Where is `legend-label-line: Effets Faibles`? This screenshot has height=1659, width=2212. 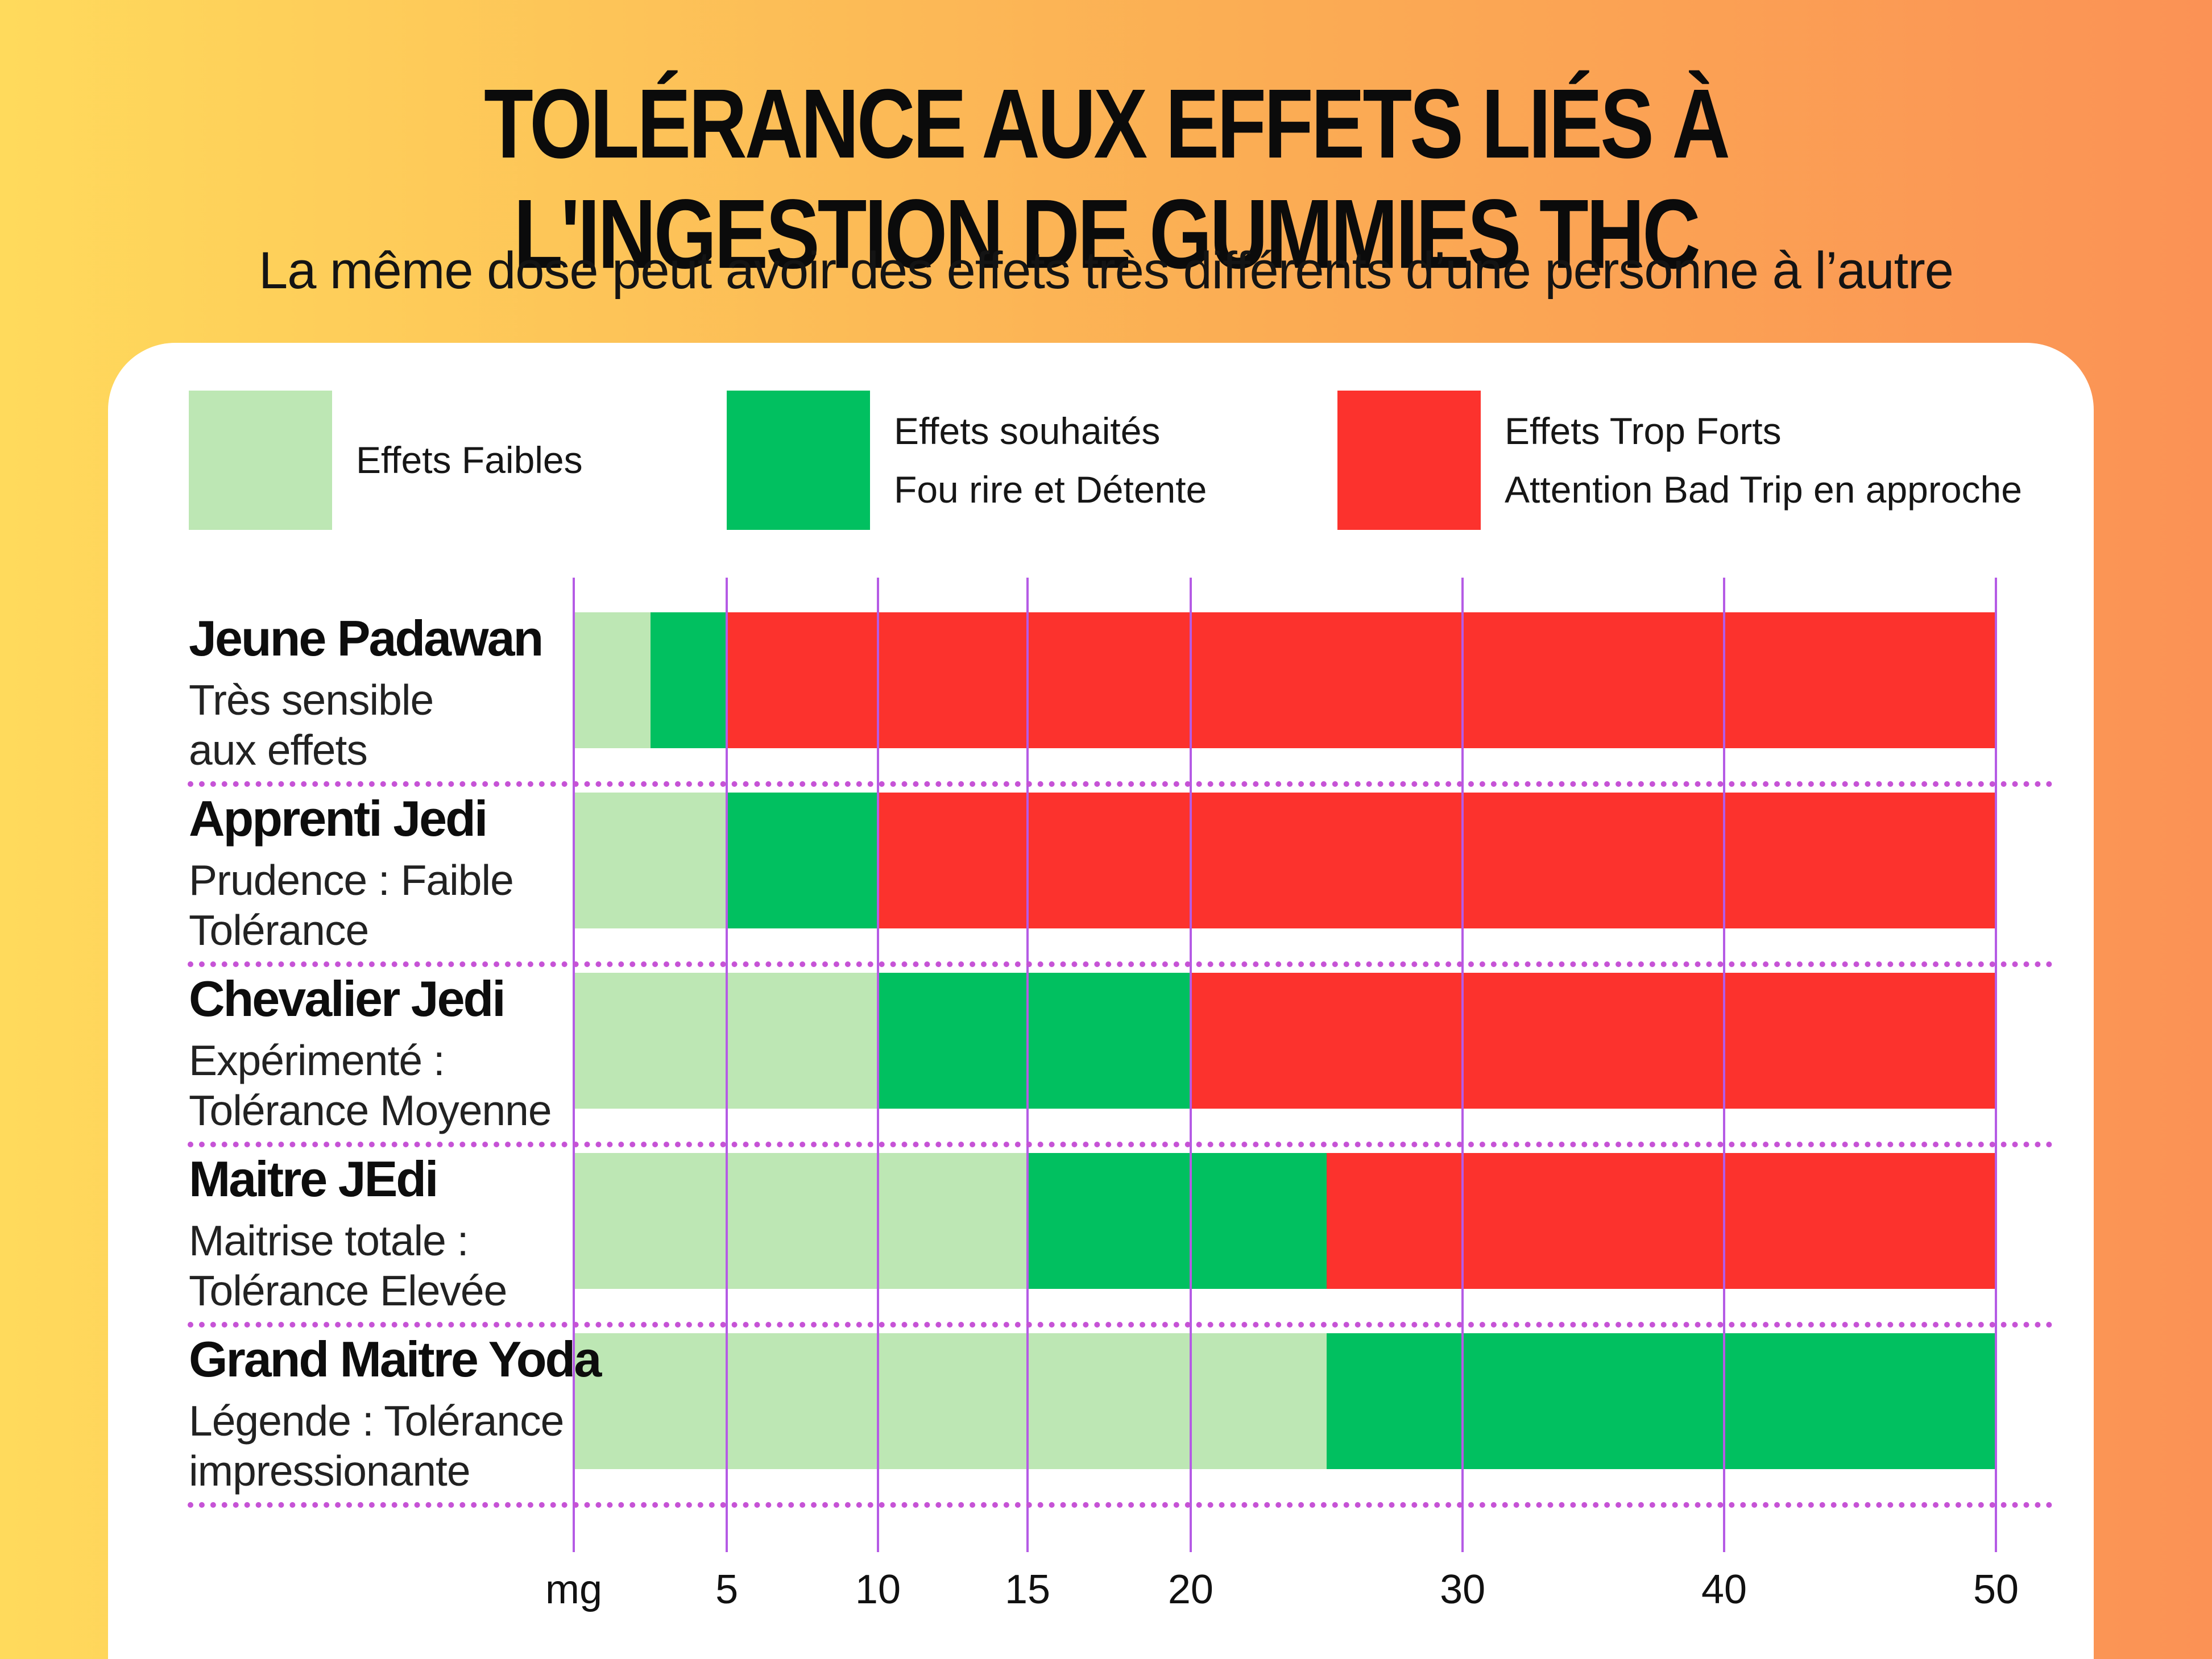
legend-label-line: Effets Faibles is located at coordinates (469, 460).